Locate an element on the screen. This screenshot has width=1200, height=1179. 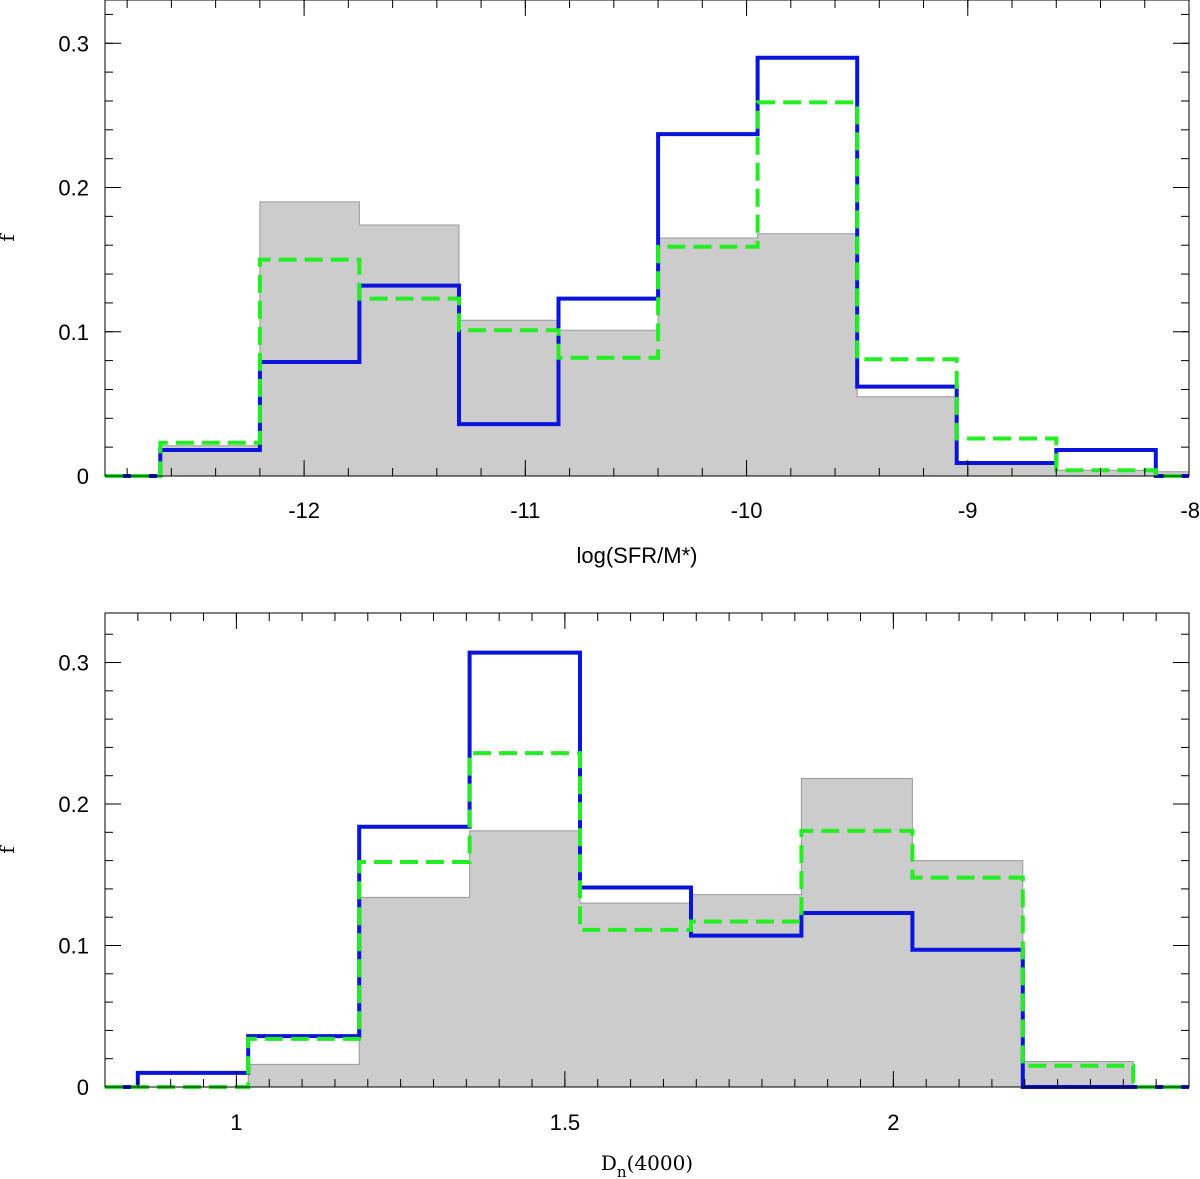
x-axis-title: log(SFR/M*) is located at coordinates (636, 555).